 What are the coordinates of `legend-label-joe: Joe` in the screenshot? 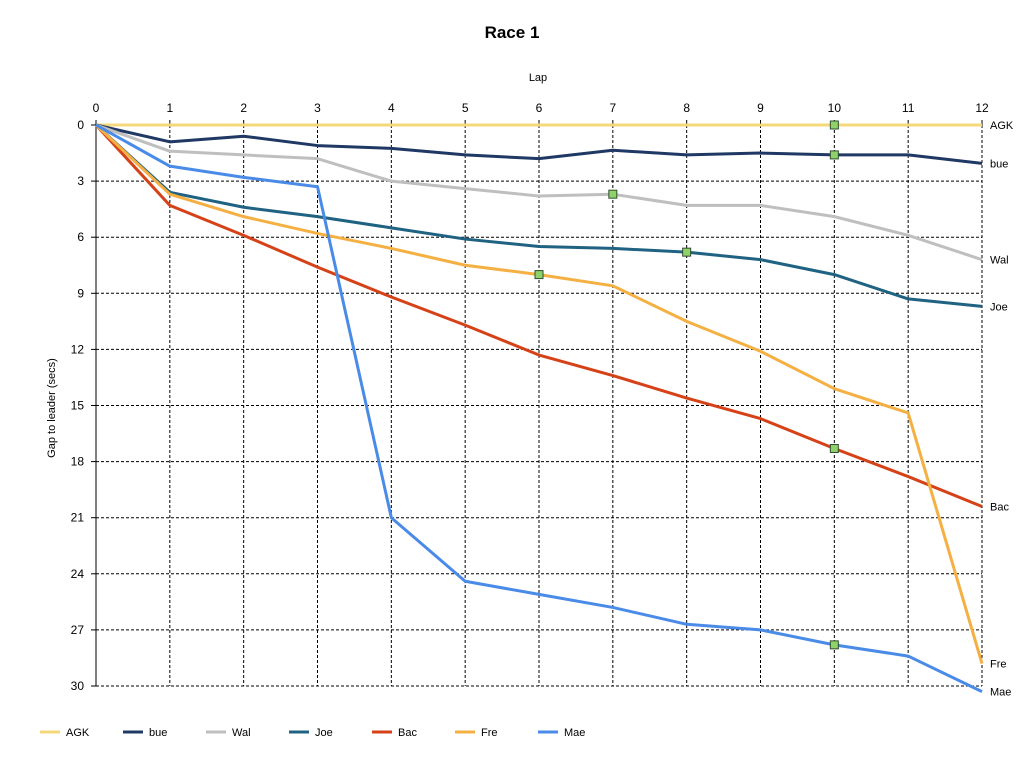 It's located at (324, 733).